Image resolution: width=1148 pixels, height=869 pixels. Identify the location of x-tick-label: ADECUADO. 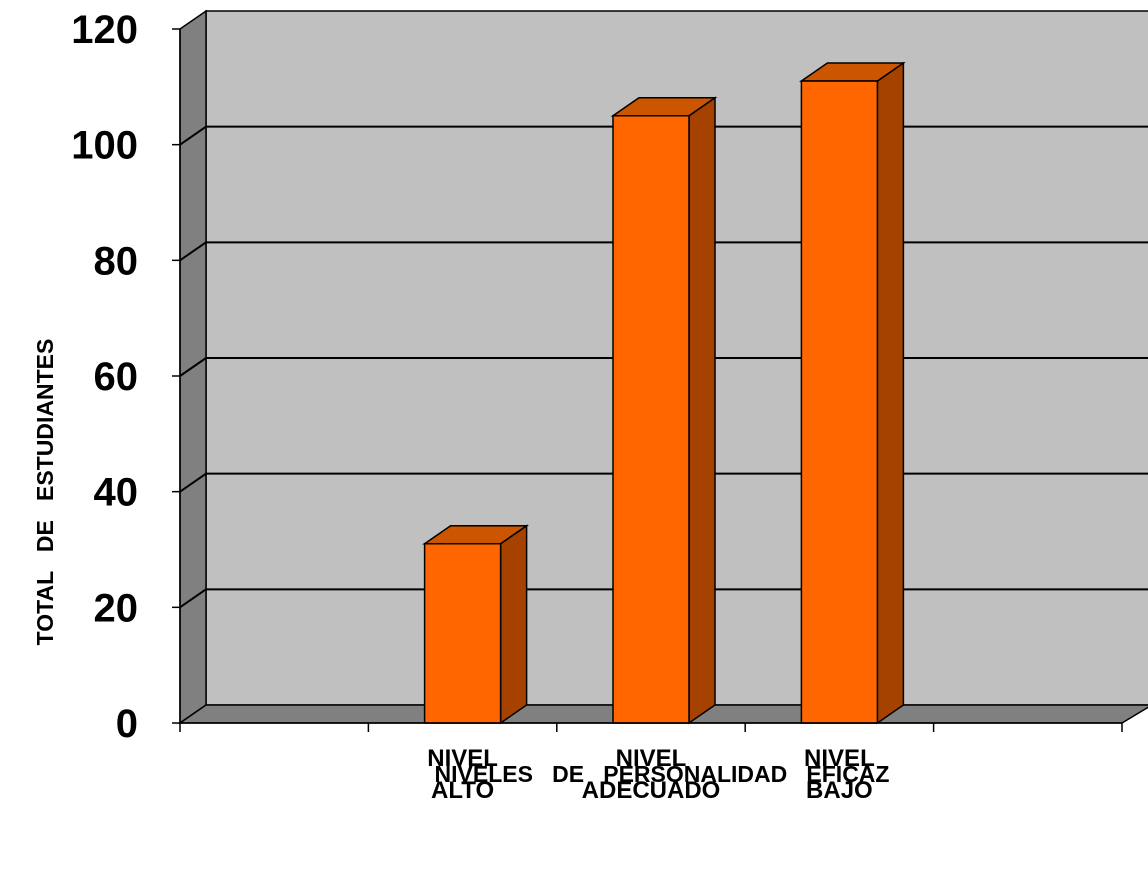
(651, 790).